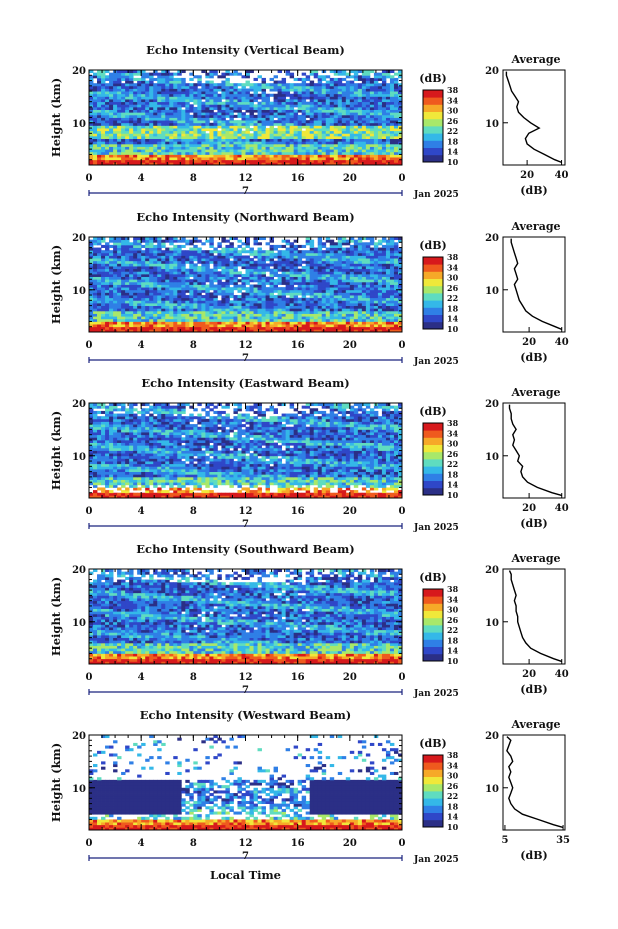 The width and height of the screenshot is (618, 929). Describe the element at coordinates (245, 549) in the screenshot. I see `panel-title: Echo Intensity (Southward Beam)` at that location.